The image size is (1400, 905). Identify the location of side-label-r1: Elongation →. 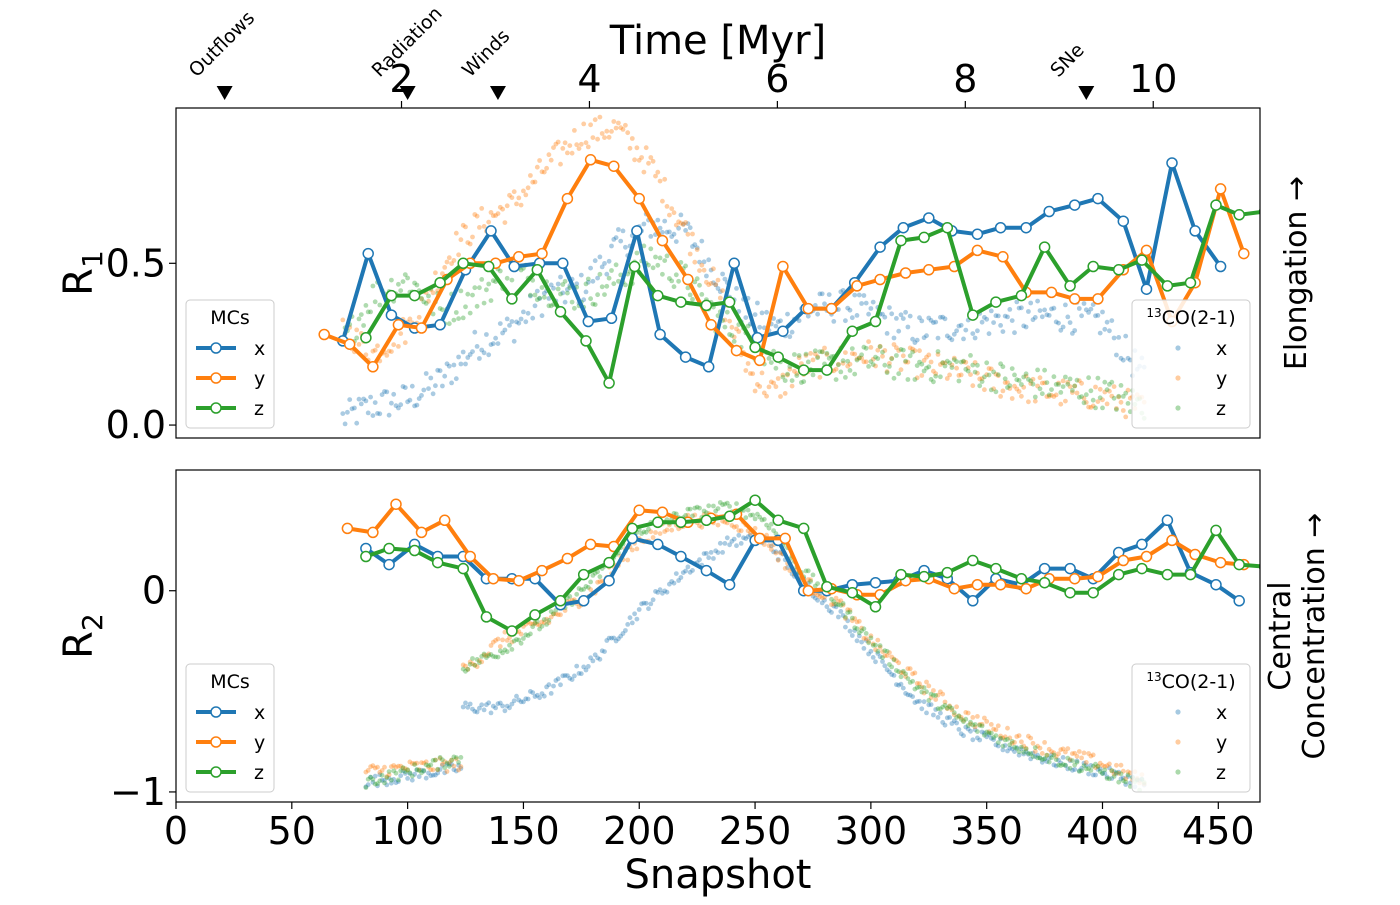
(1296, 273).